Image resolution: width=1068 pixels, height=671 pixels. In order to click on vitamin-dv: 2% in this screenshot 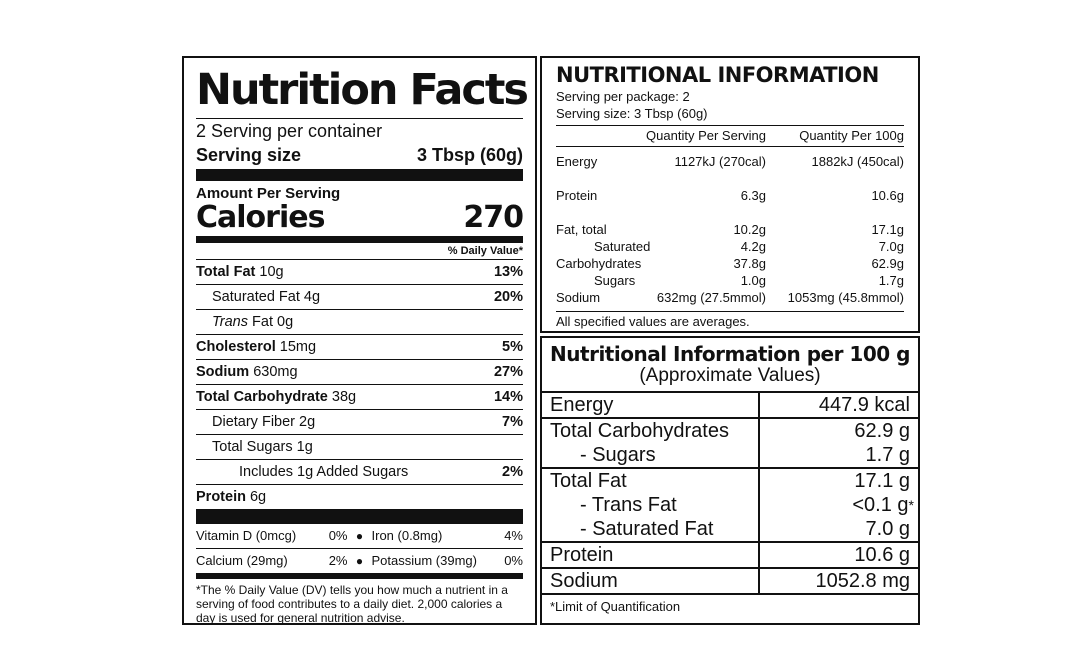, I will do `click(338, 560)`.